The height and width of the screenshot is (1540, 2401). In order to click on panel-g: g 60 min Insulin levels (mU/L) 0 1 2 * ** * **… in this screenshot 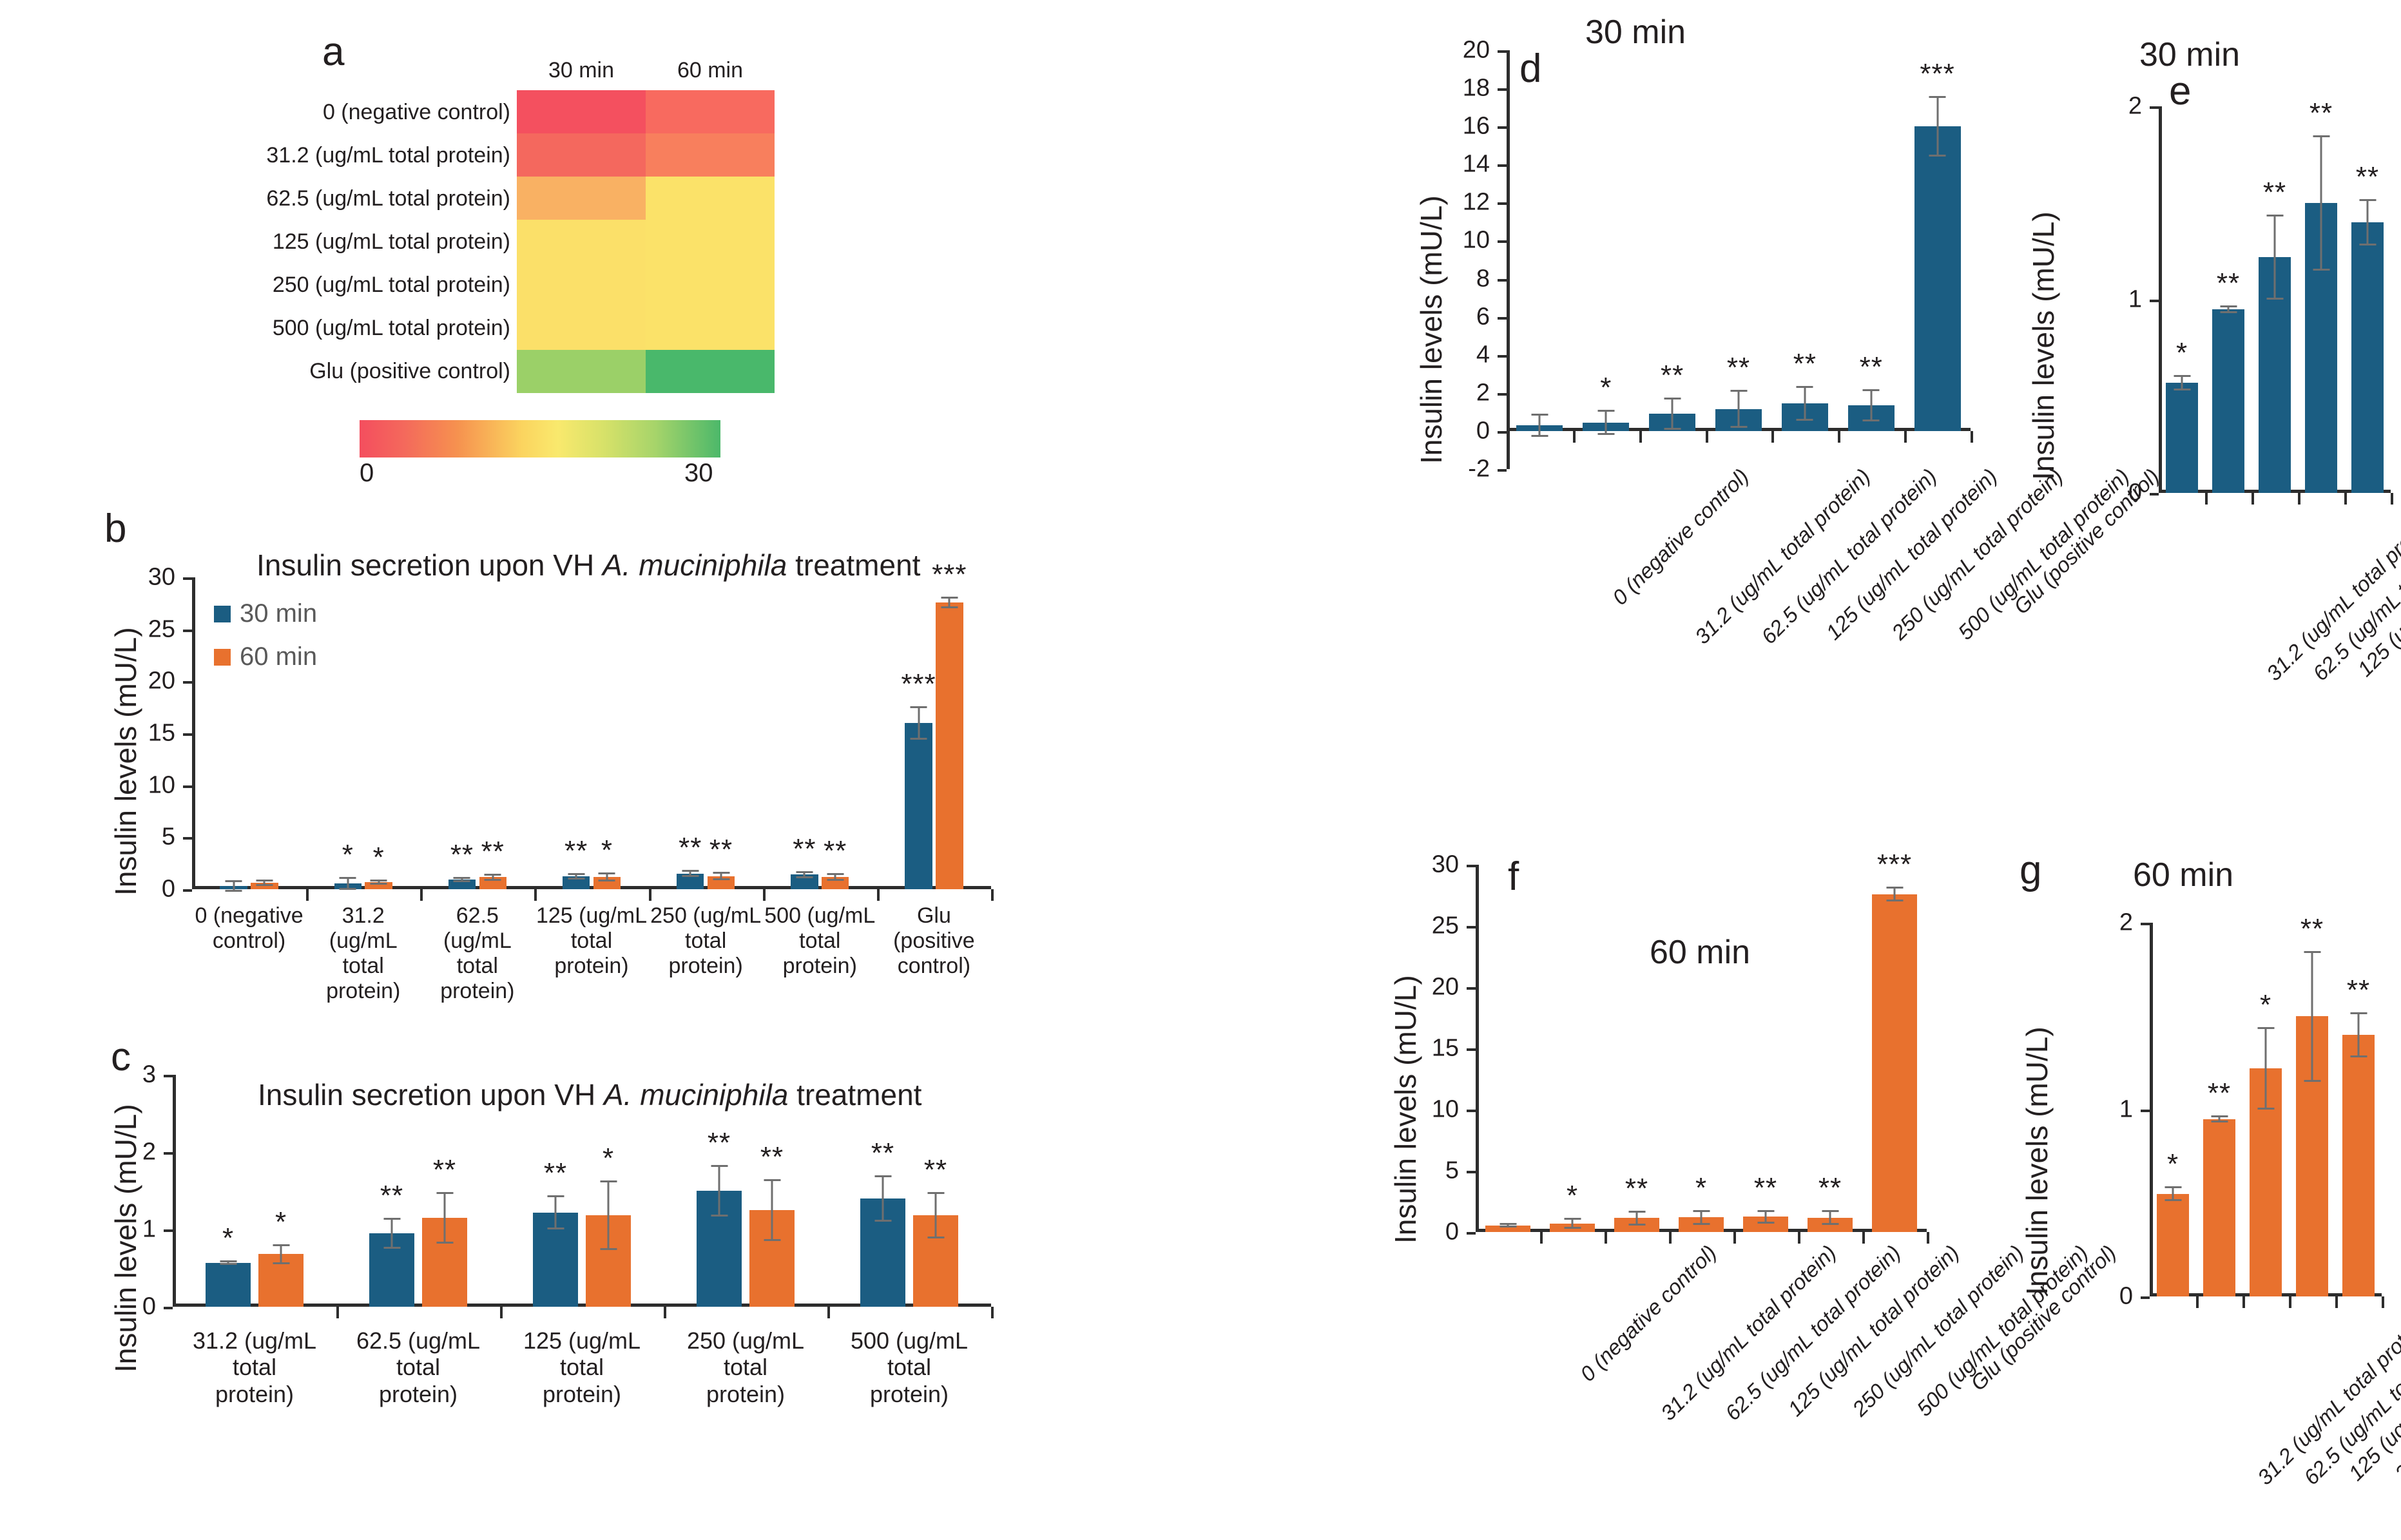, I will do `click(2205, 1192)`.